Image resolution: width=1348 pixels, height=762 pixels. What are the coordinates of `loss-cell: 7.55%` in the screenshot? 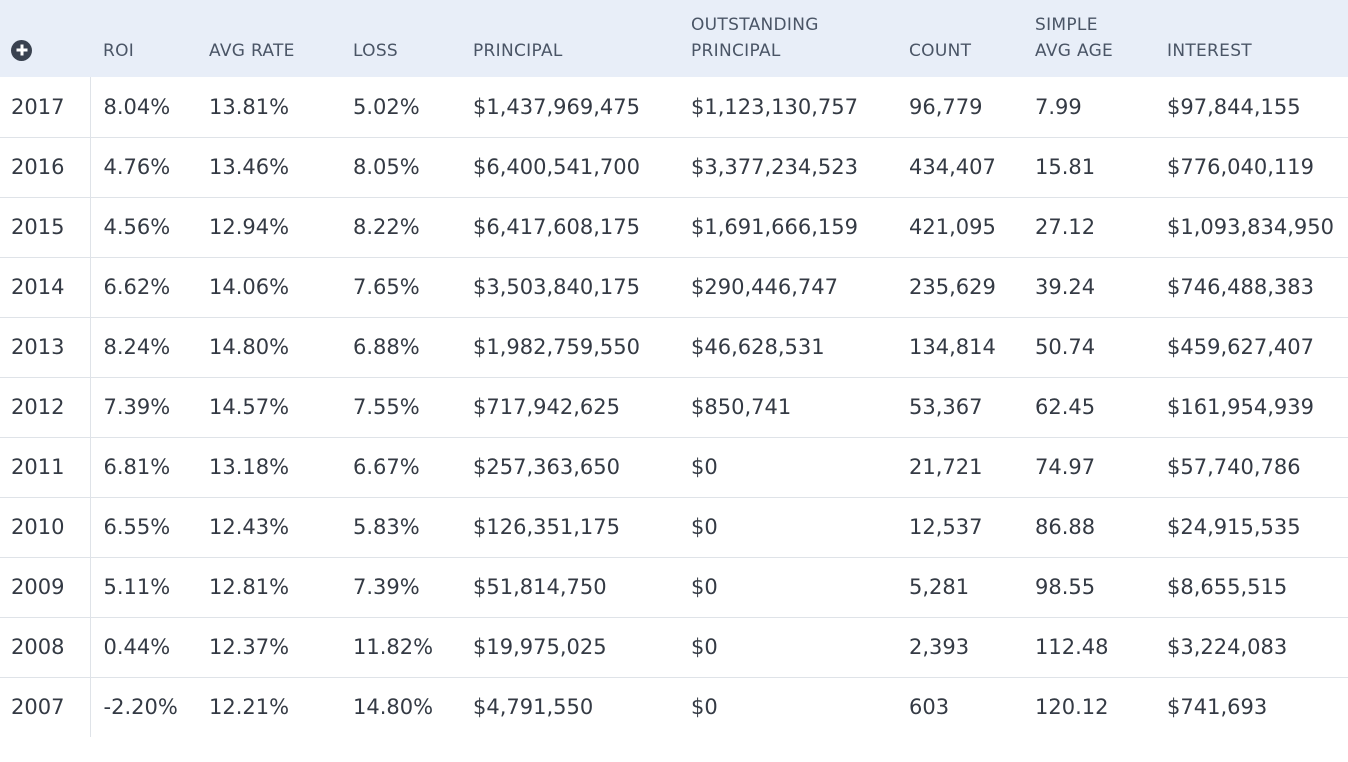 It's located at (413, 407).